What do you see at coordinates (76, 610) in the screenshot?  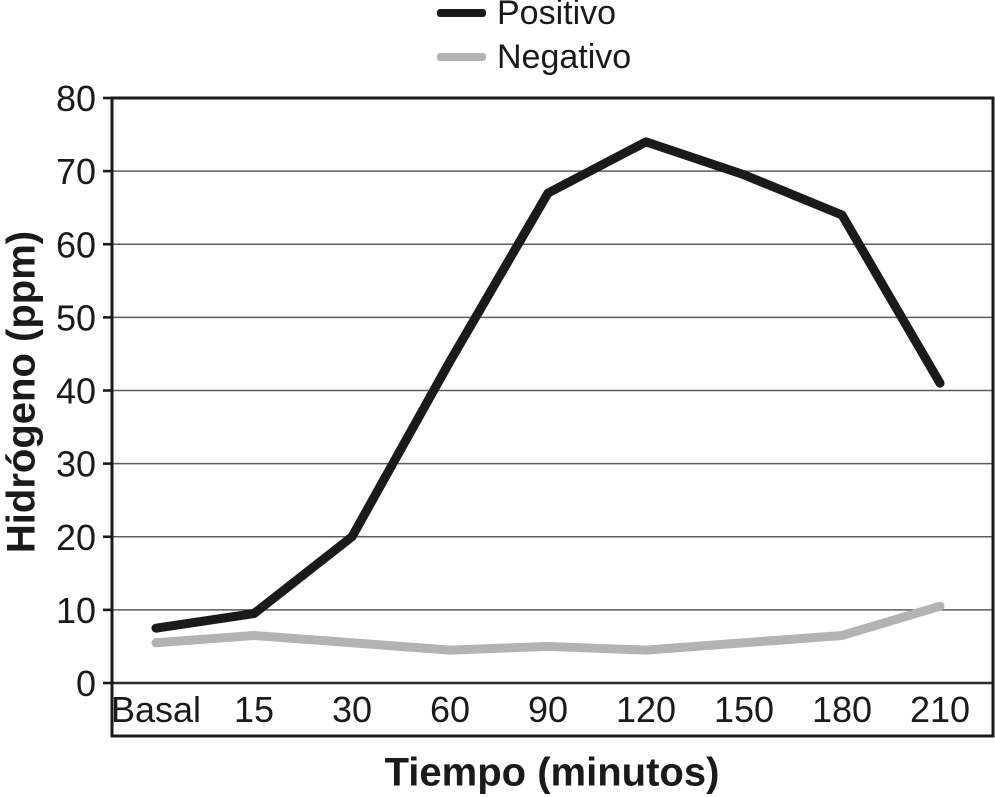 I see `y-tick-label: 10` at bounding box center [76, 610].